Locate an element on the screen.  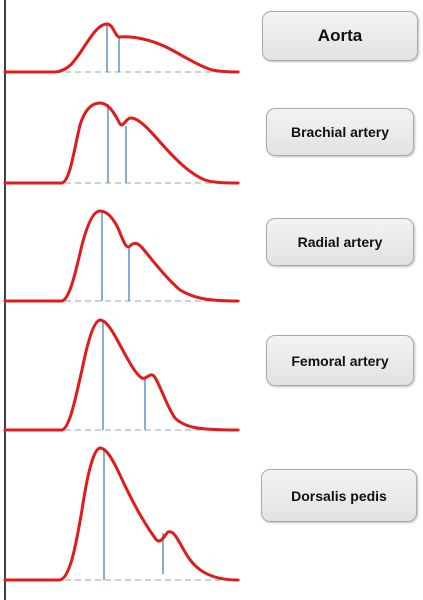
waveform-aorta is located at coordinates (121, 48).